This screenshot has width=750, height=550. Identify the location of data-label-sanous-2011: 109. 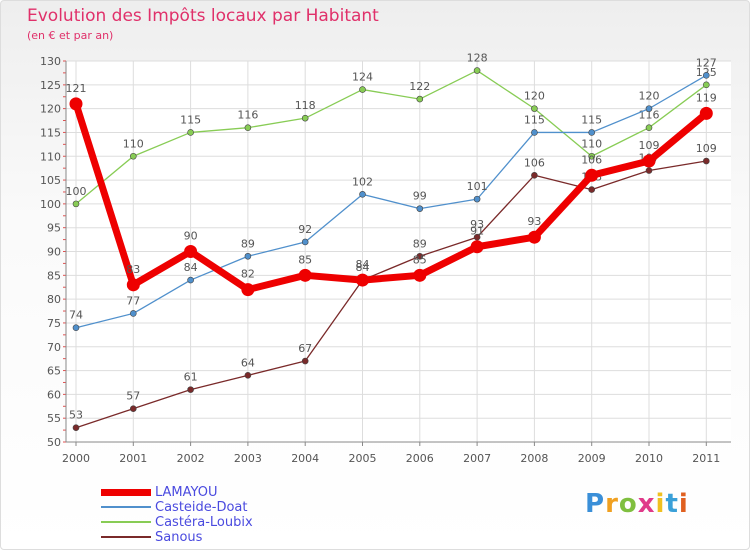
(706, 148).